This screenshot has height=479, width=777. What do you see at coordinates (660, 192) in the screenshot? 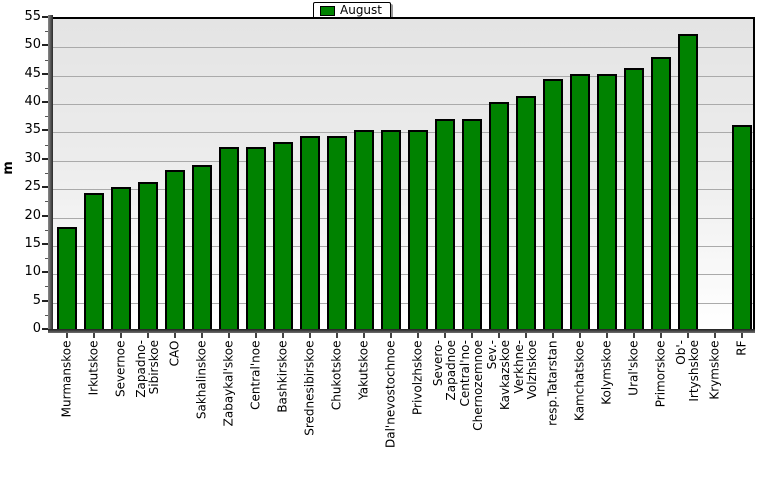
I see `bar-primorskoe` at bounding box center [660, 192].